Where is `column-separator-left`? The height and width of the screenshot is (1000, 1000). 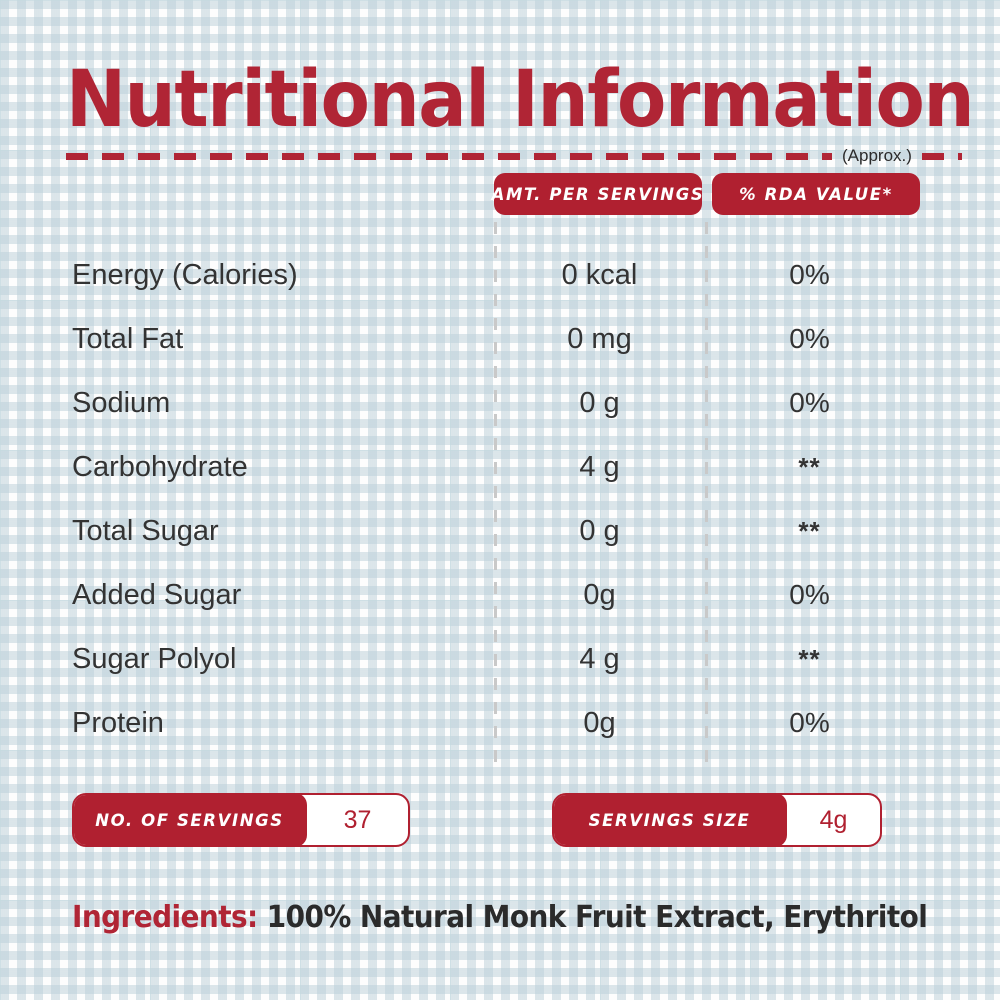 column-separator-left is located at coordinates (495, 492).